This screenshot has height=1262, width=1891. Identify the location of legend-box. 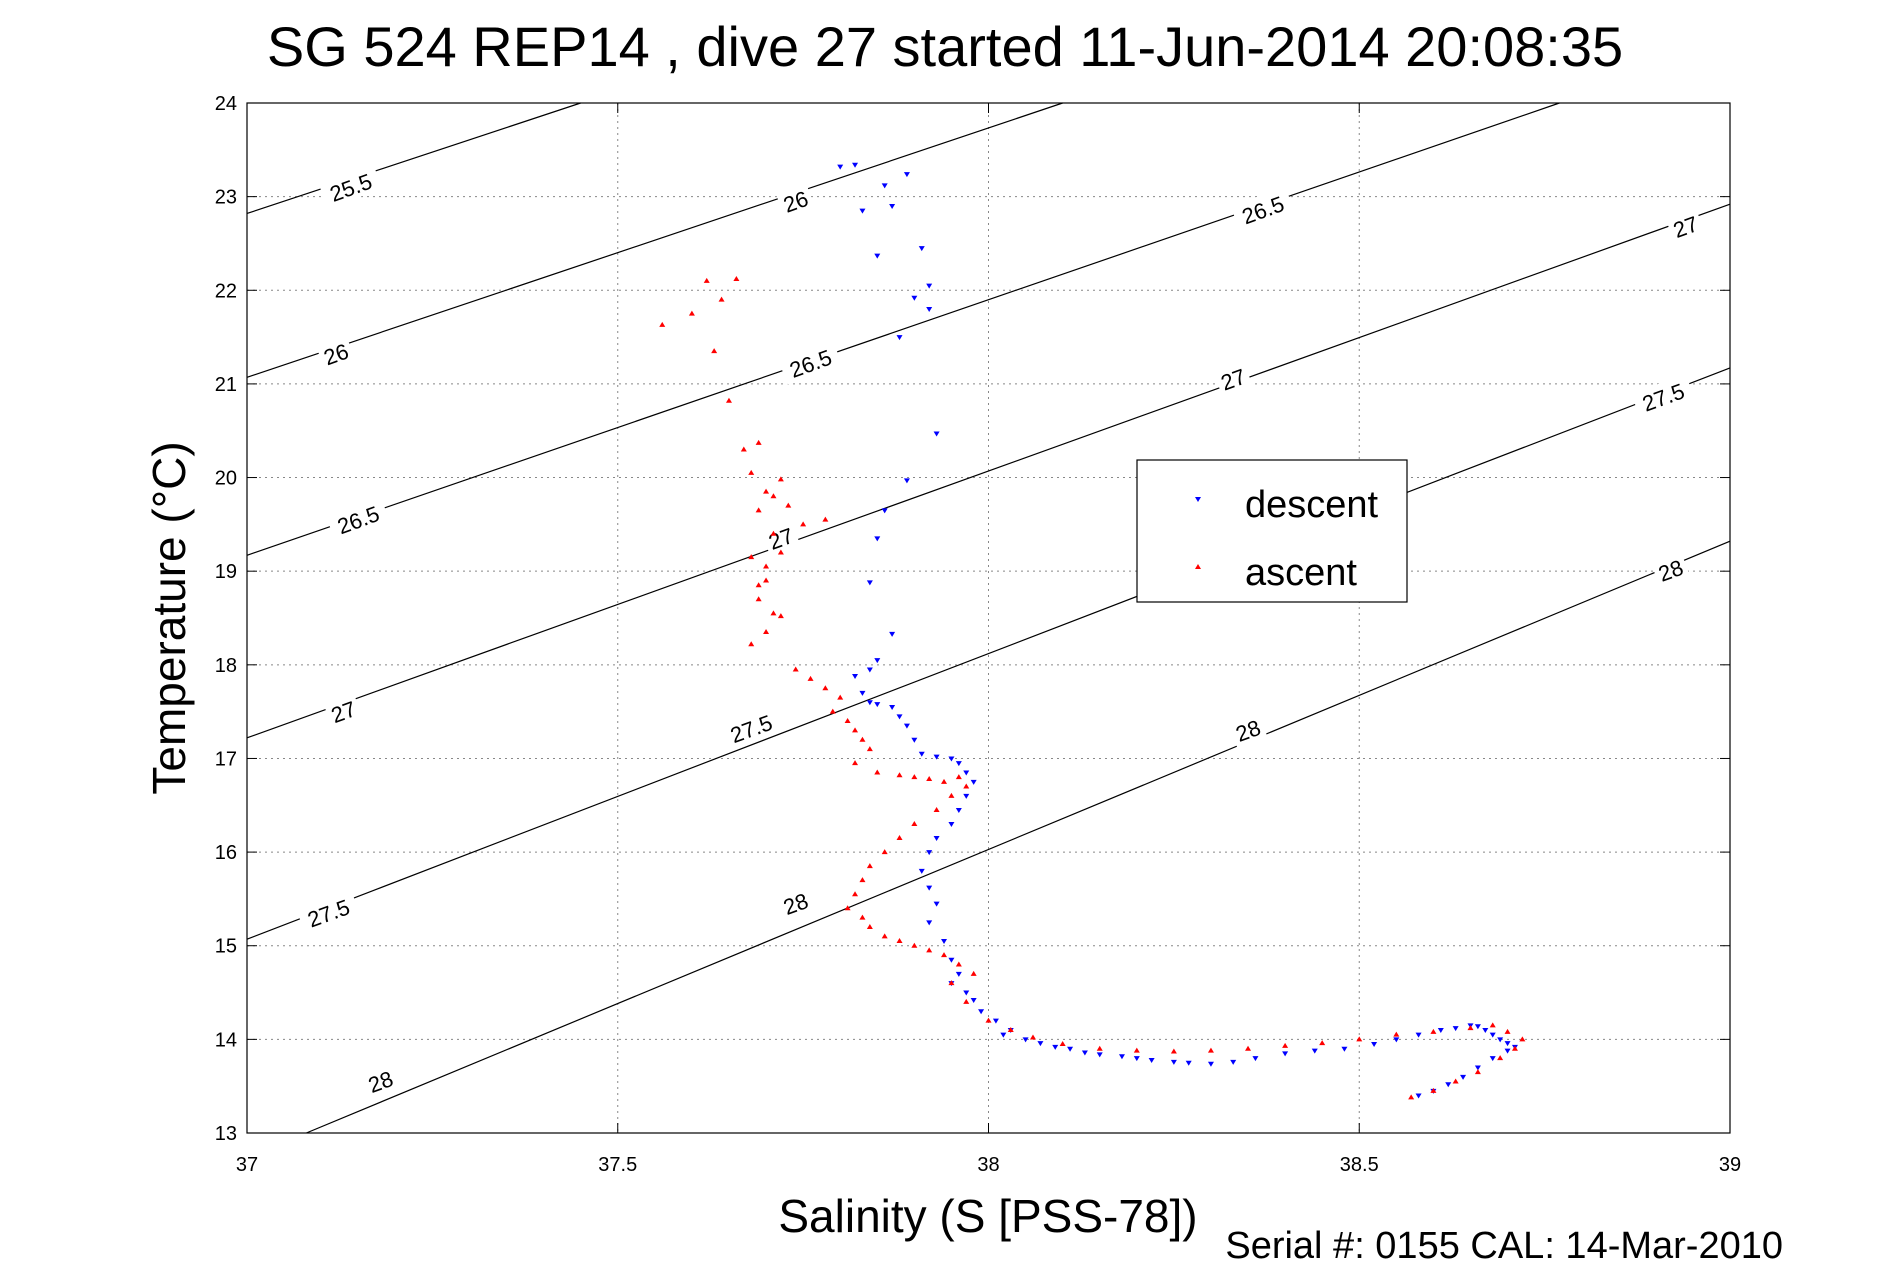
(1272, 531).